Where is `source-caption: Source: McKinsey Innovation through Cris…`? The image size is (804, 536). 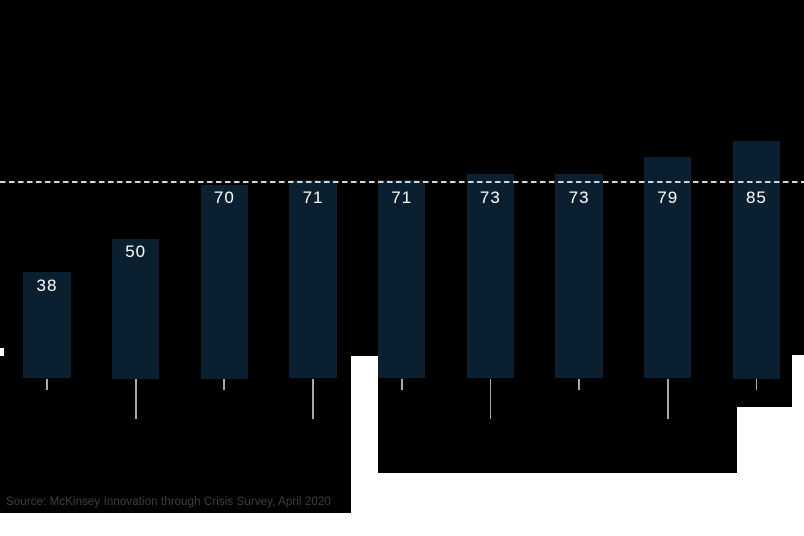
source-caption: Source: McKinsey Innovation through Cris… is located at coordinates (168, 502).